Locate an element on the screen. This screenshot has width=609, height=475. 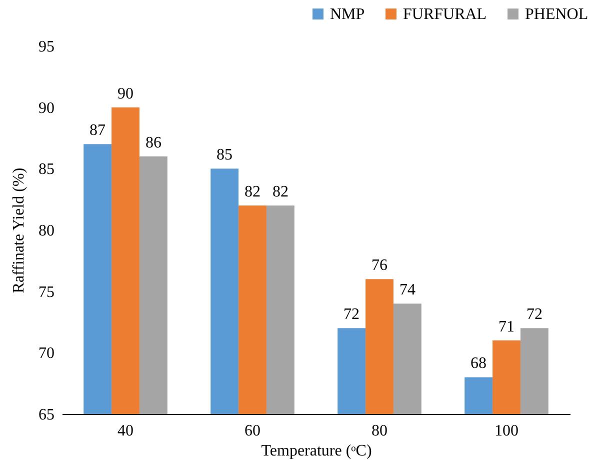
y-tick-label: 70 is located at coordinates (46, 353).